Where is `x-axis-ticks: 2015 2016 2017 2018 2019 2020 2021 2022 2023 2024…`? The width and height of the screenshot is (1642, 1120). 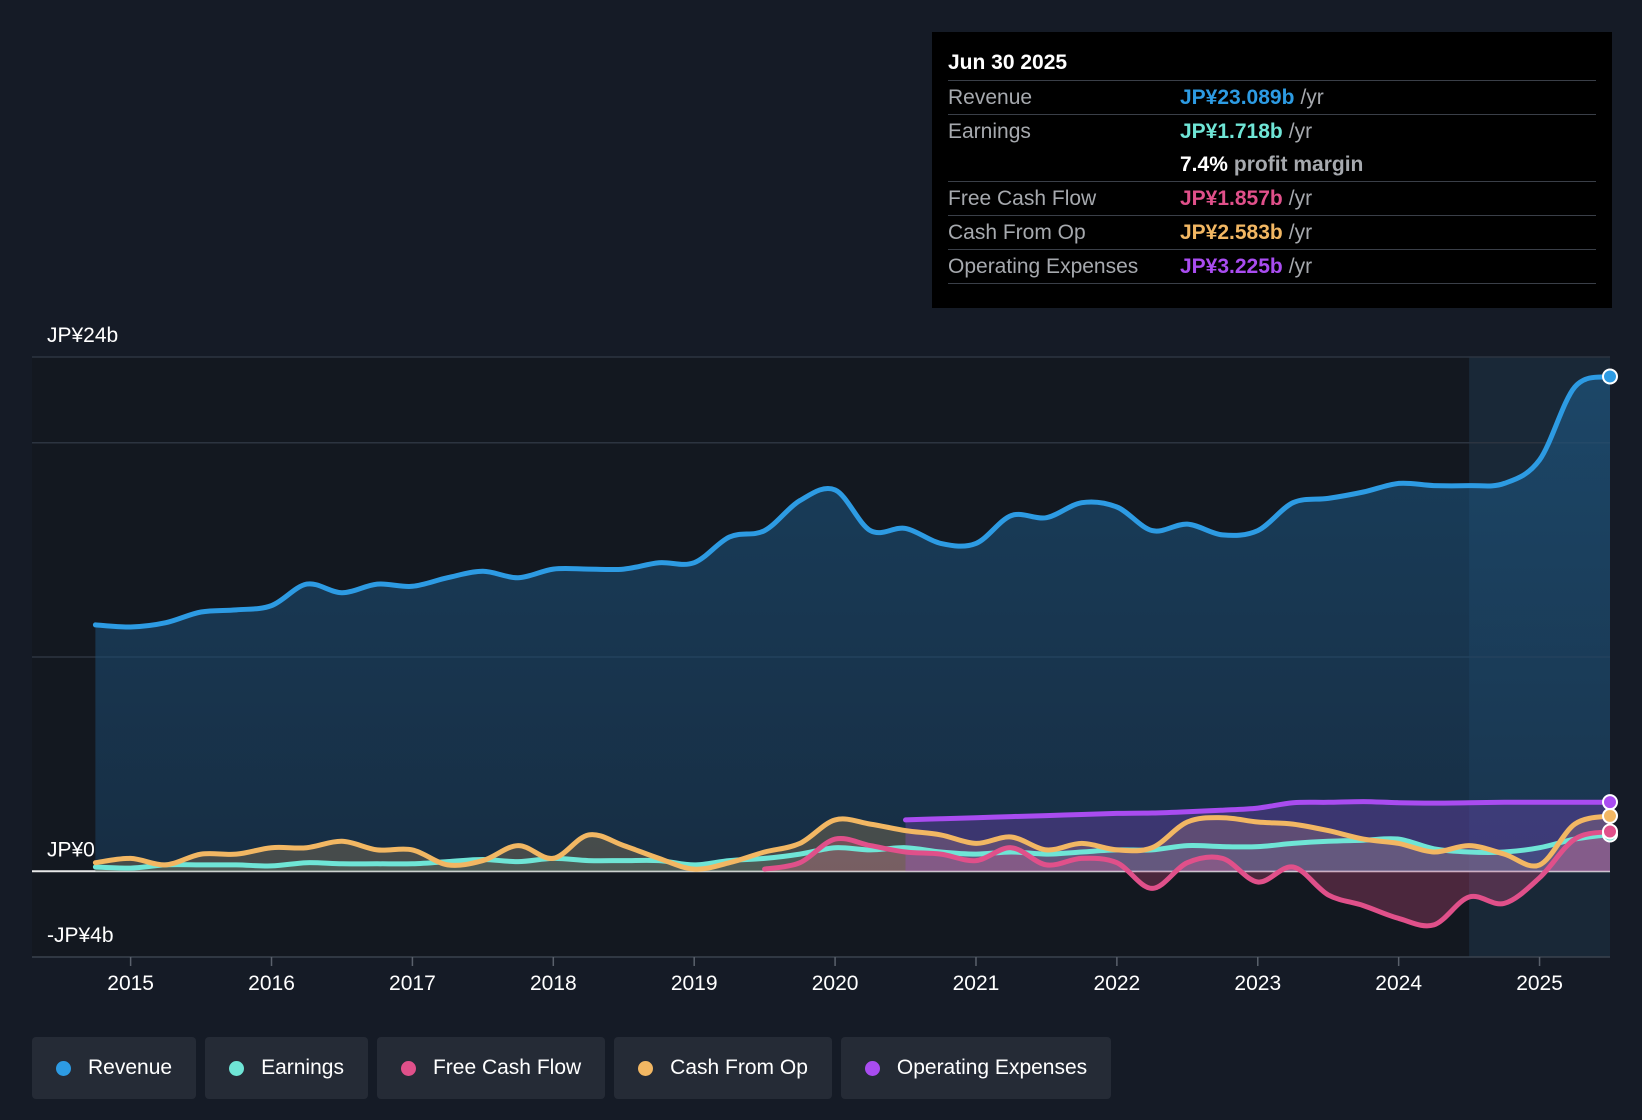 x-axis-ticks: 2015 2016 2017 2018 2019 2020 2021 2022 2023 2024… is located at coordinates (835, 976).